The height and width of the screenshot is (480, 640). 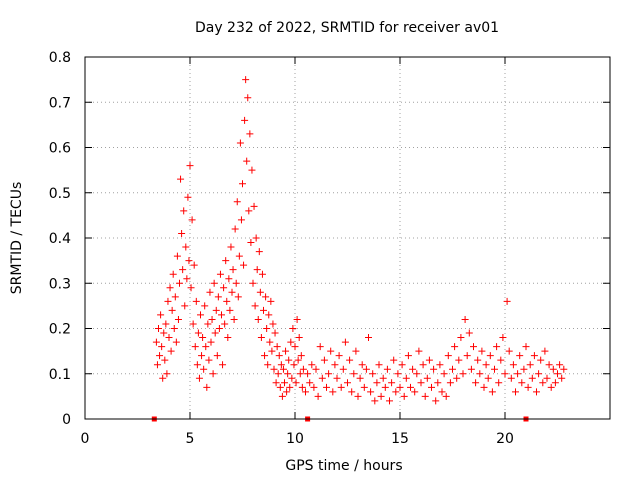 I want to click on x-tick-label: 15, so click(x=400, y=439).